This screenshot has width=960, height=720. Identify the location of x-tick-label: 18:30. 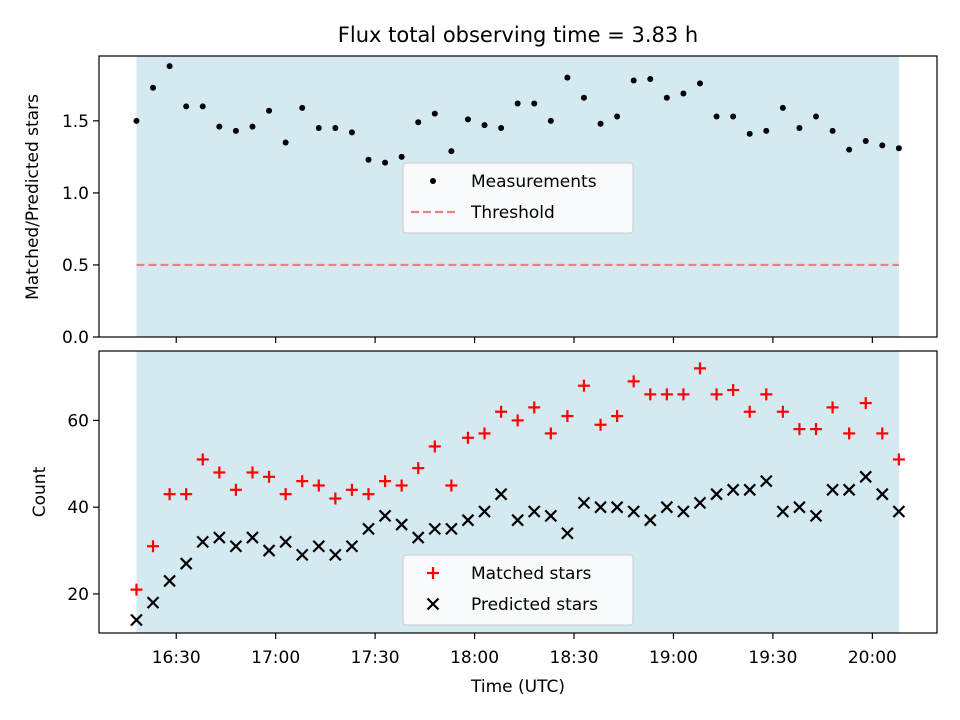
(574, 658).